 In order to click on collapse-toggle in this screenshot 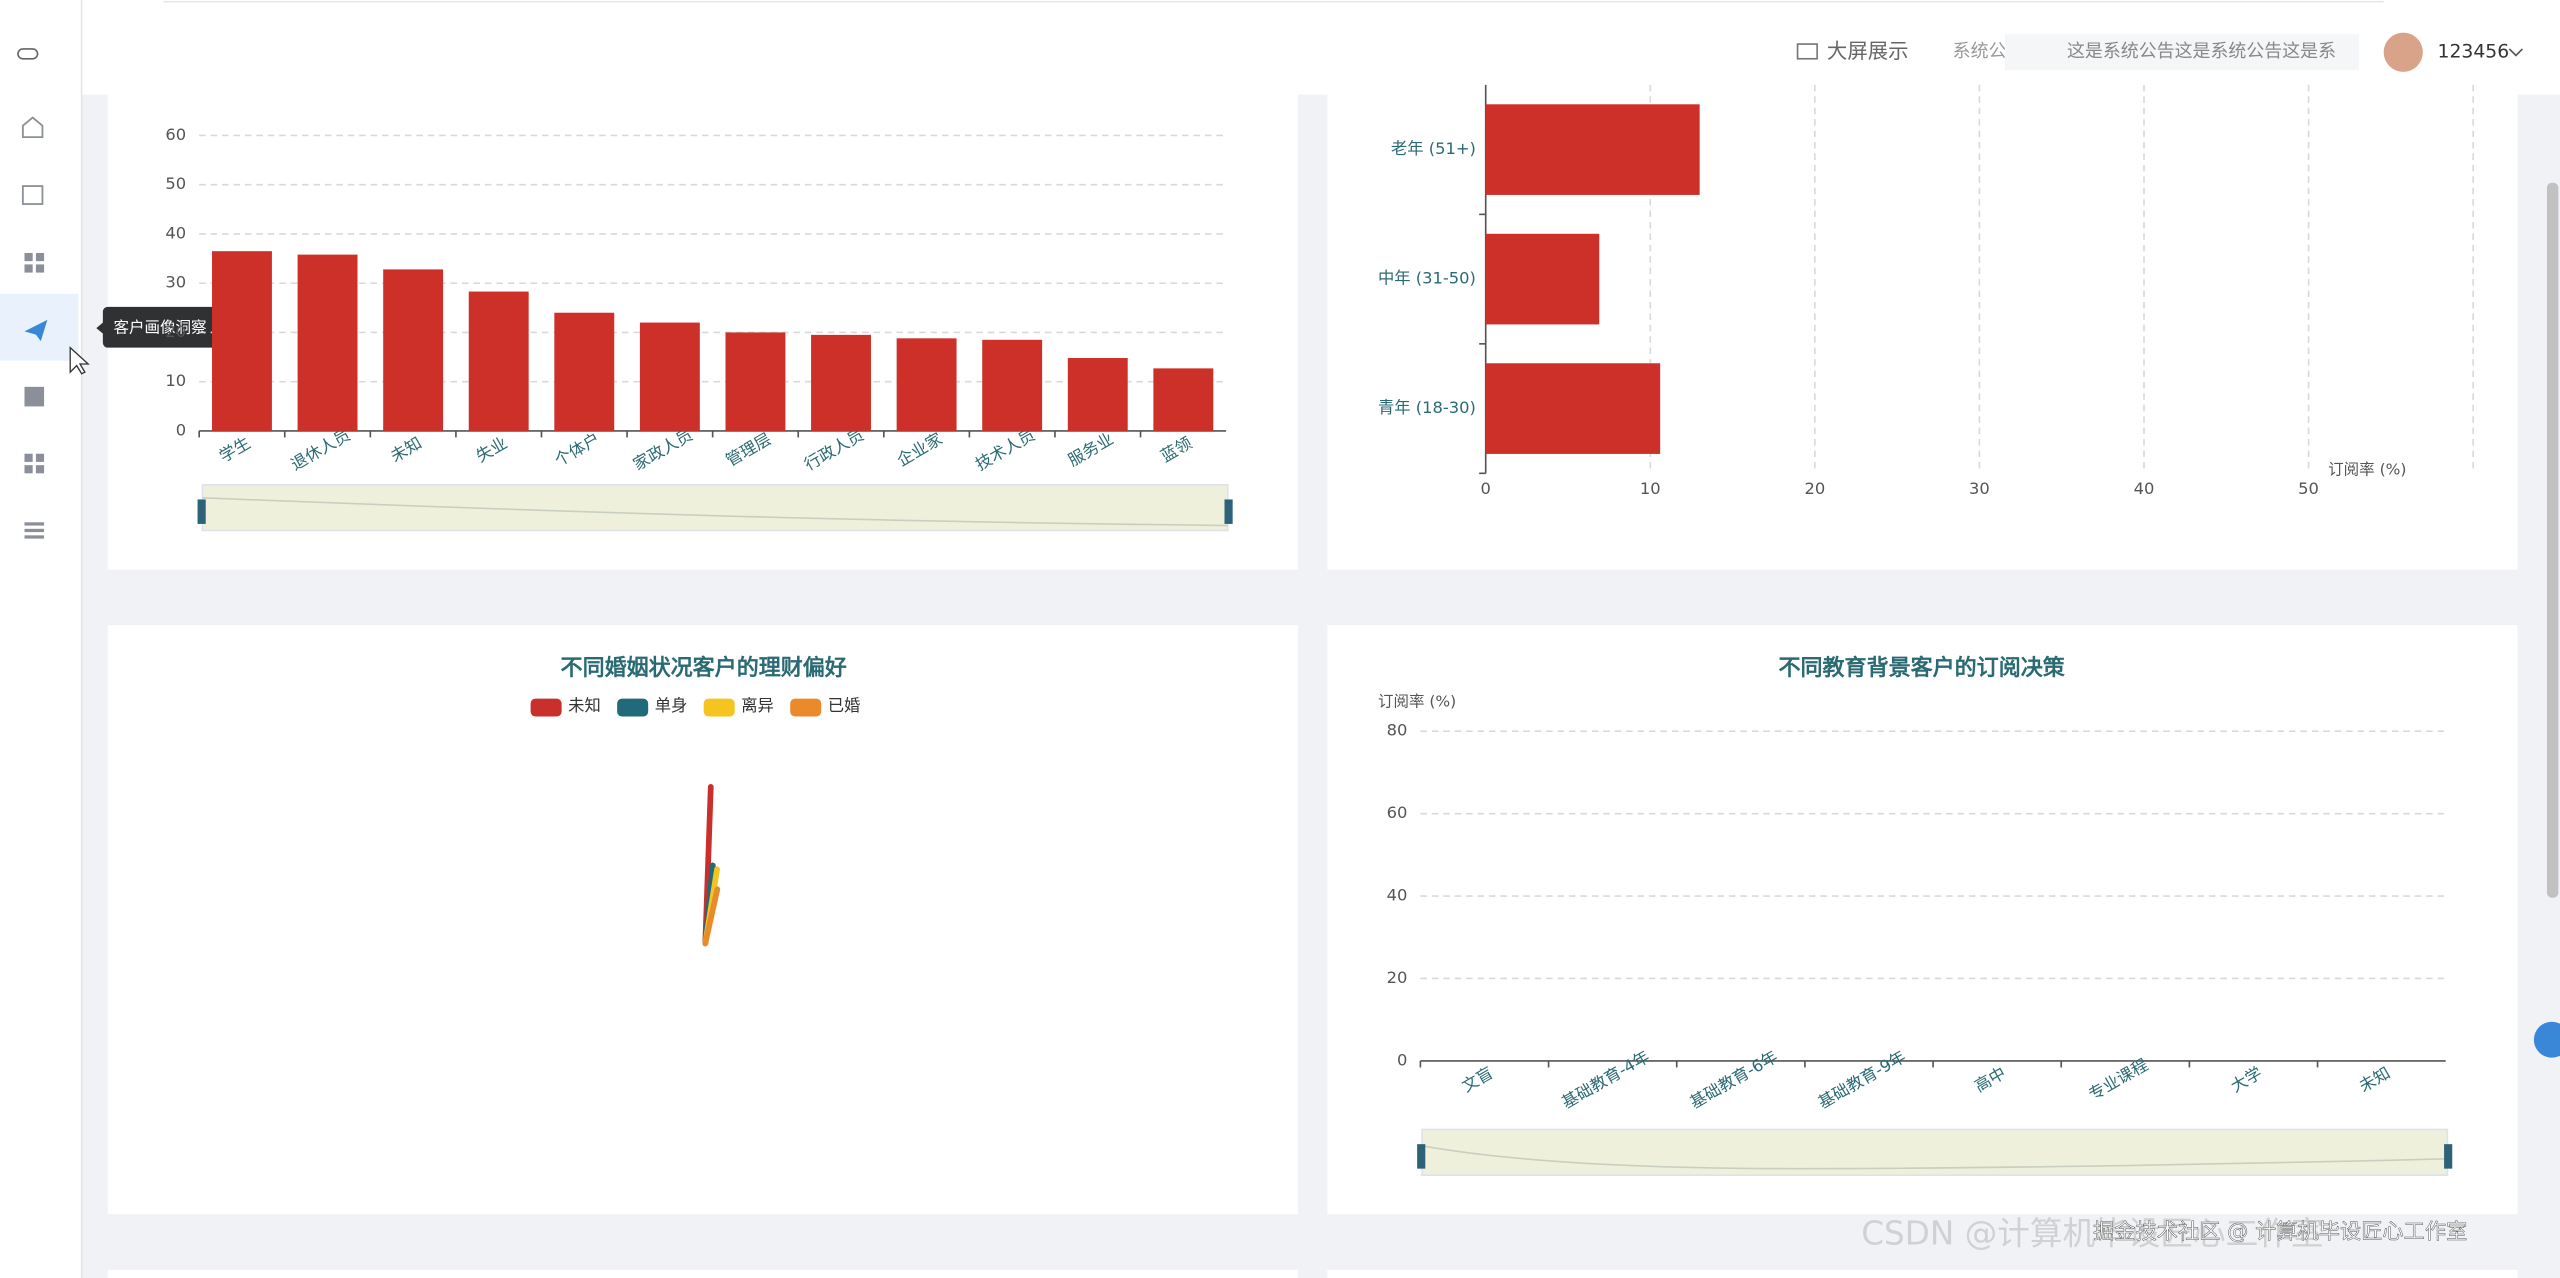, I will do `click(28, 54)`.